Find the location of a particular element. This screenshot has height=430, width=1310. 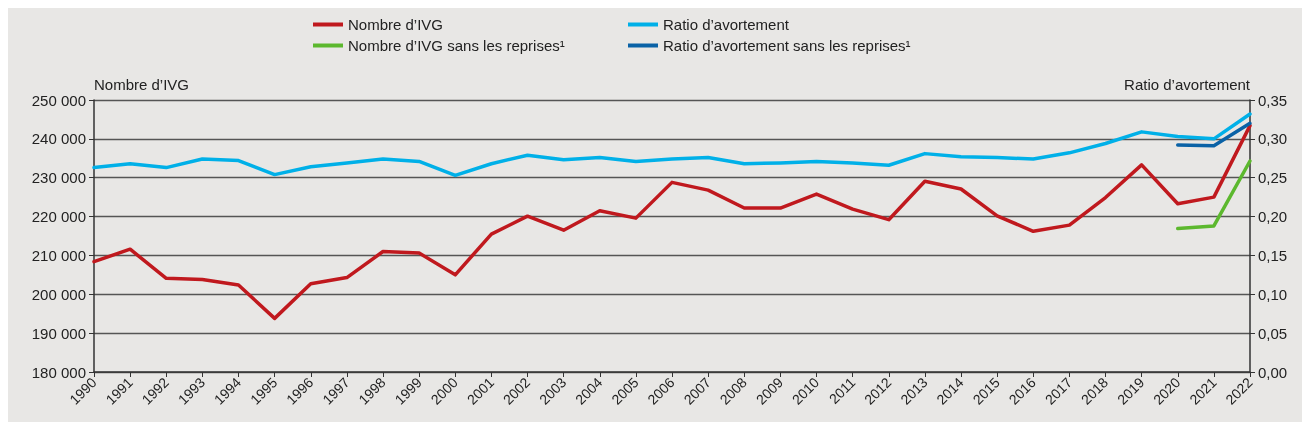

y2-tick-label: 0,35 is located at coordinates (1273, 100).